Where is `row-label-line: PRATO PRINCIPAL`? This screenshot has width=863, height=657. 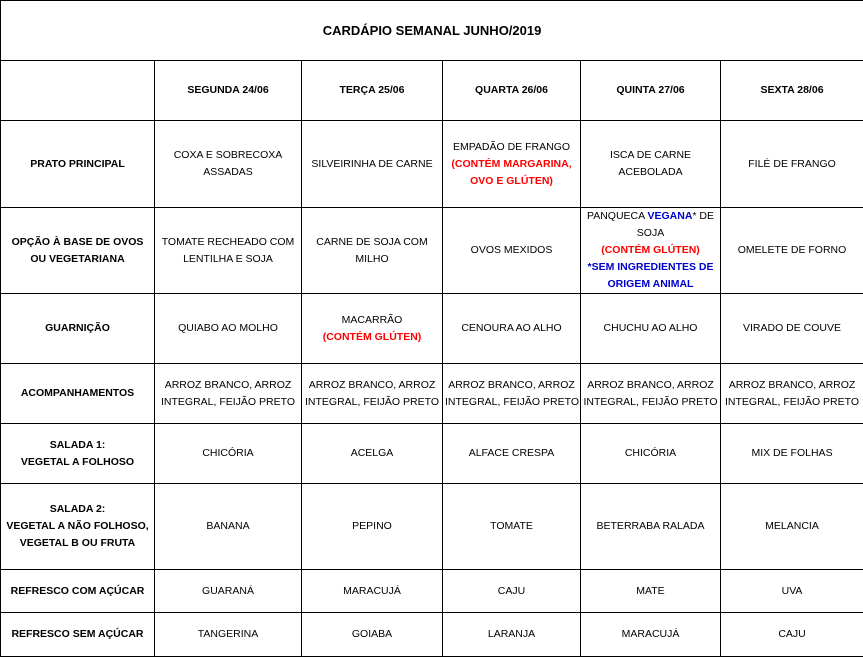 row-label-line: PRATO PRINCIPAL is located at coordinates (77, 164).